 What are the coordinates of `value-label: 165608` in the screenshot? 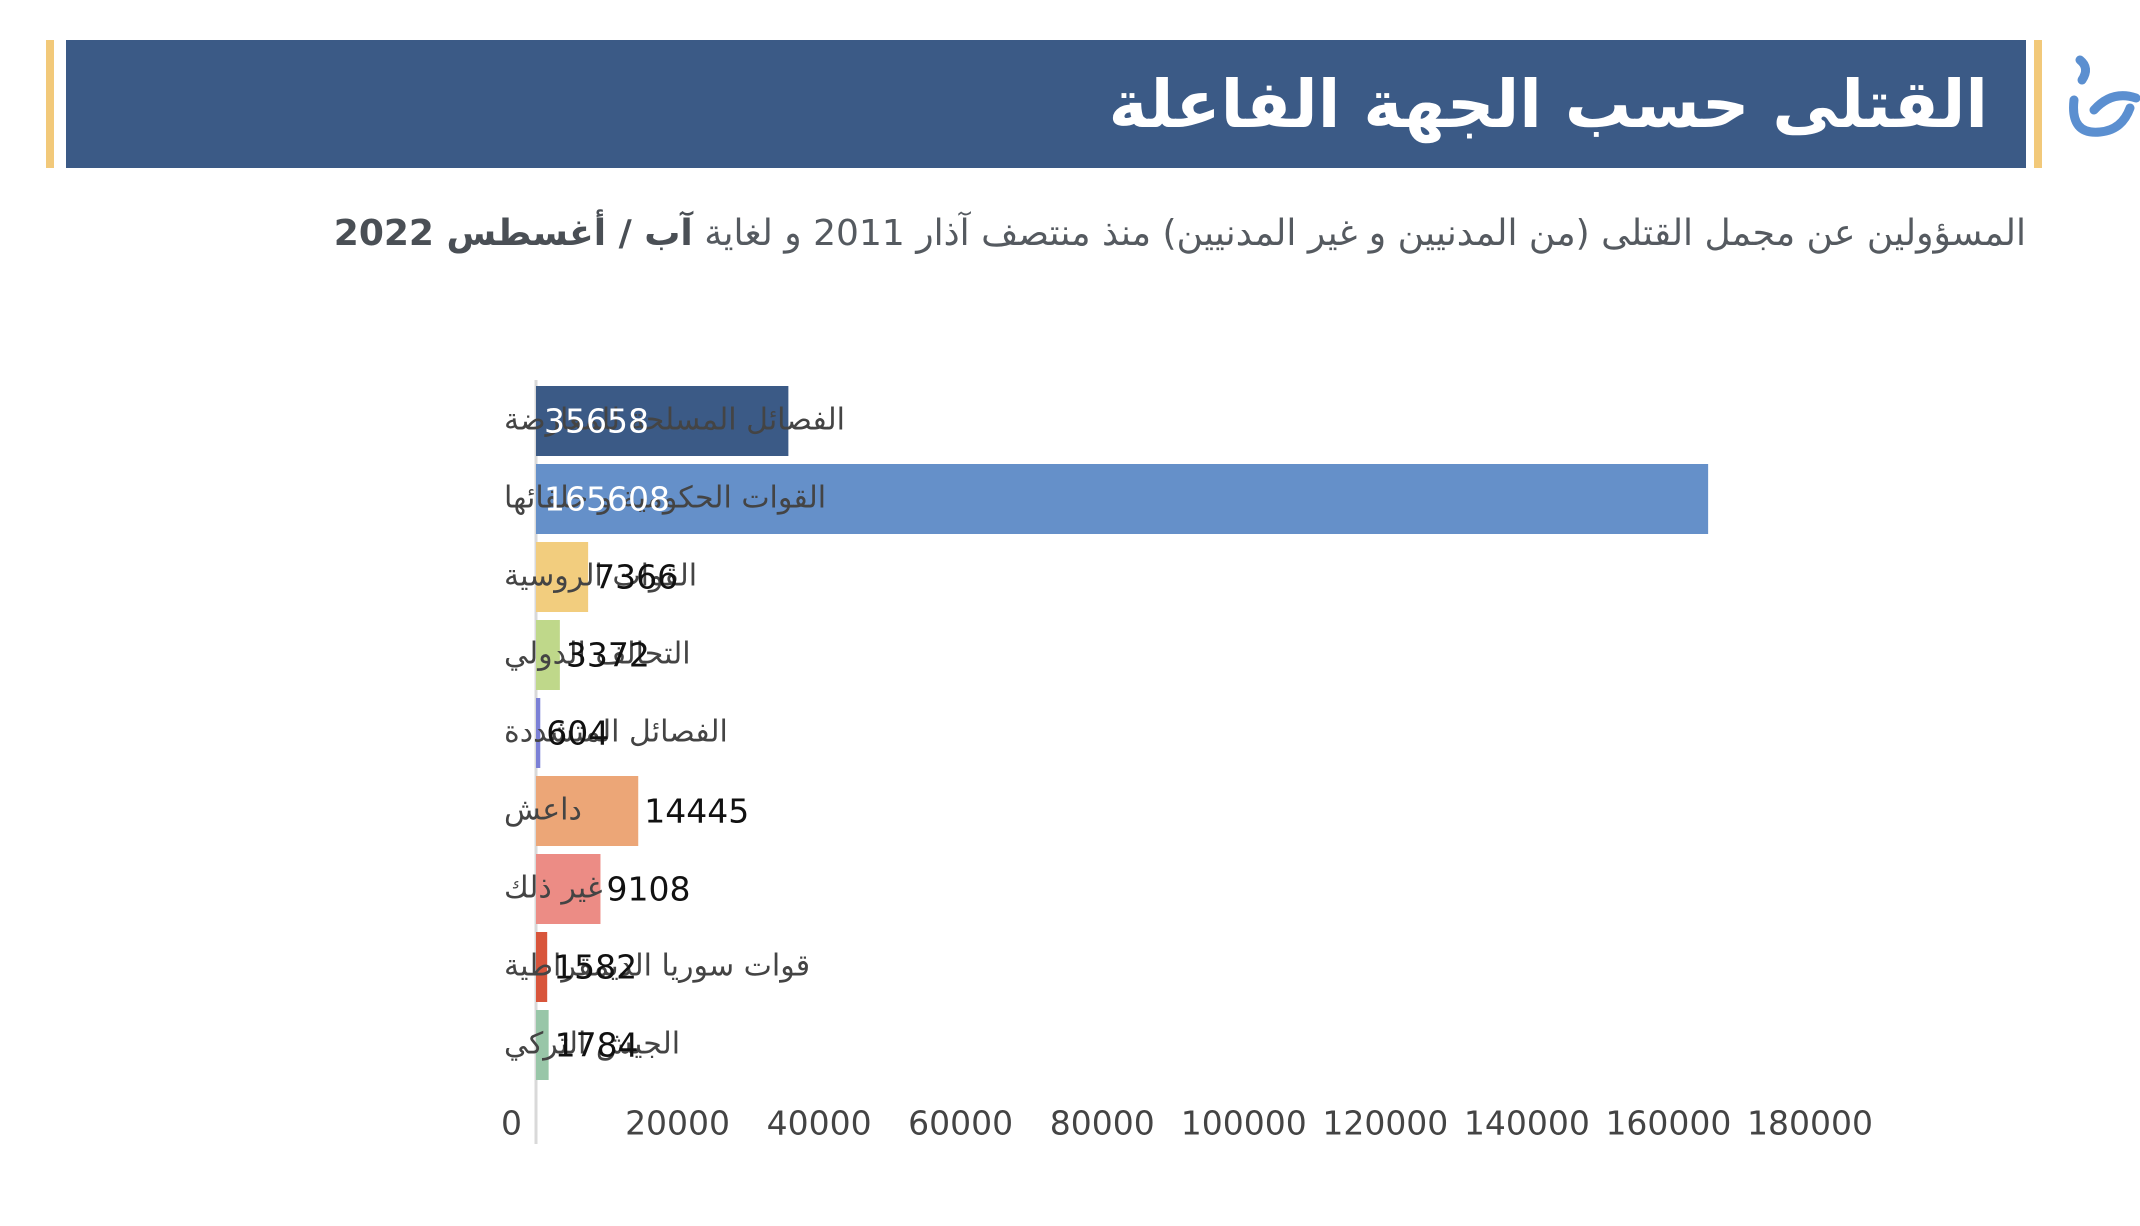 It's located at (607, 499).